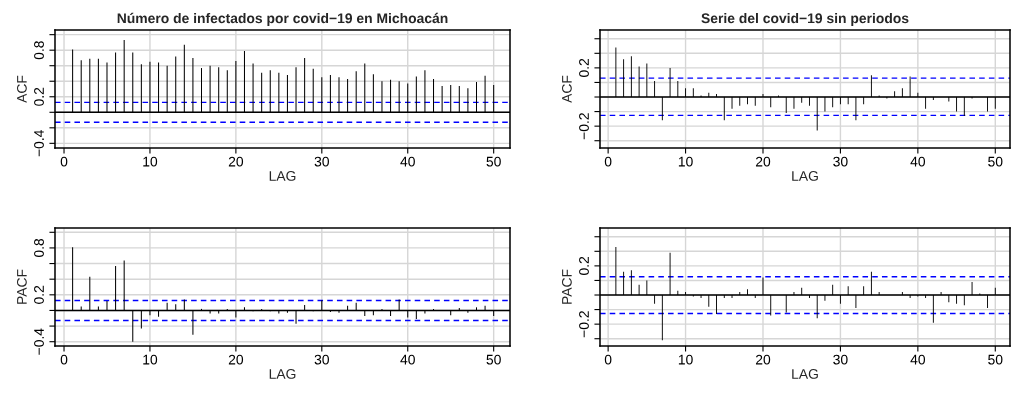 This screenshot has width=1026, height=396. Describe the element at coordinates (282, 19) in the screenshot. I see `chart-title: Número de infectados por covid−19 en Michoacán` at that location.